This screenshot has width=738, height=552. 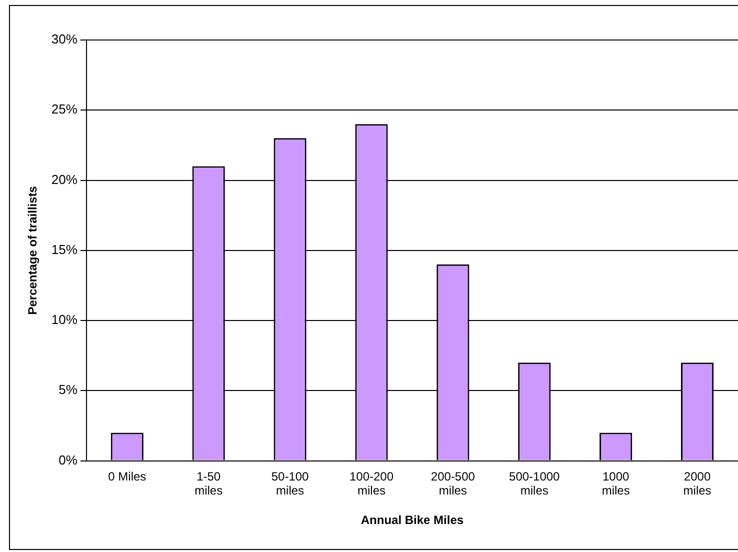 I want to click on x-axis-title: Annual Bike Miles, so click(x=412, y=520).